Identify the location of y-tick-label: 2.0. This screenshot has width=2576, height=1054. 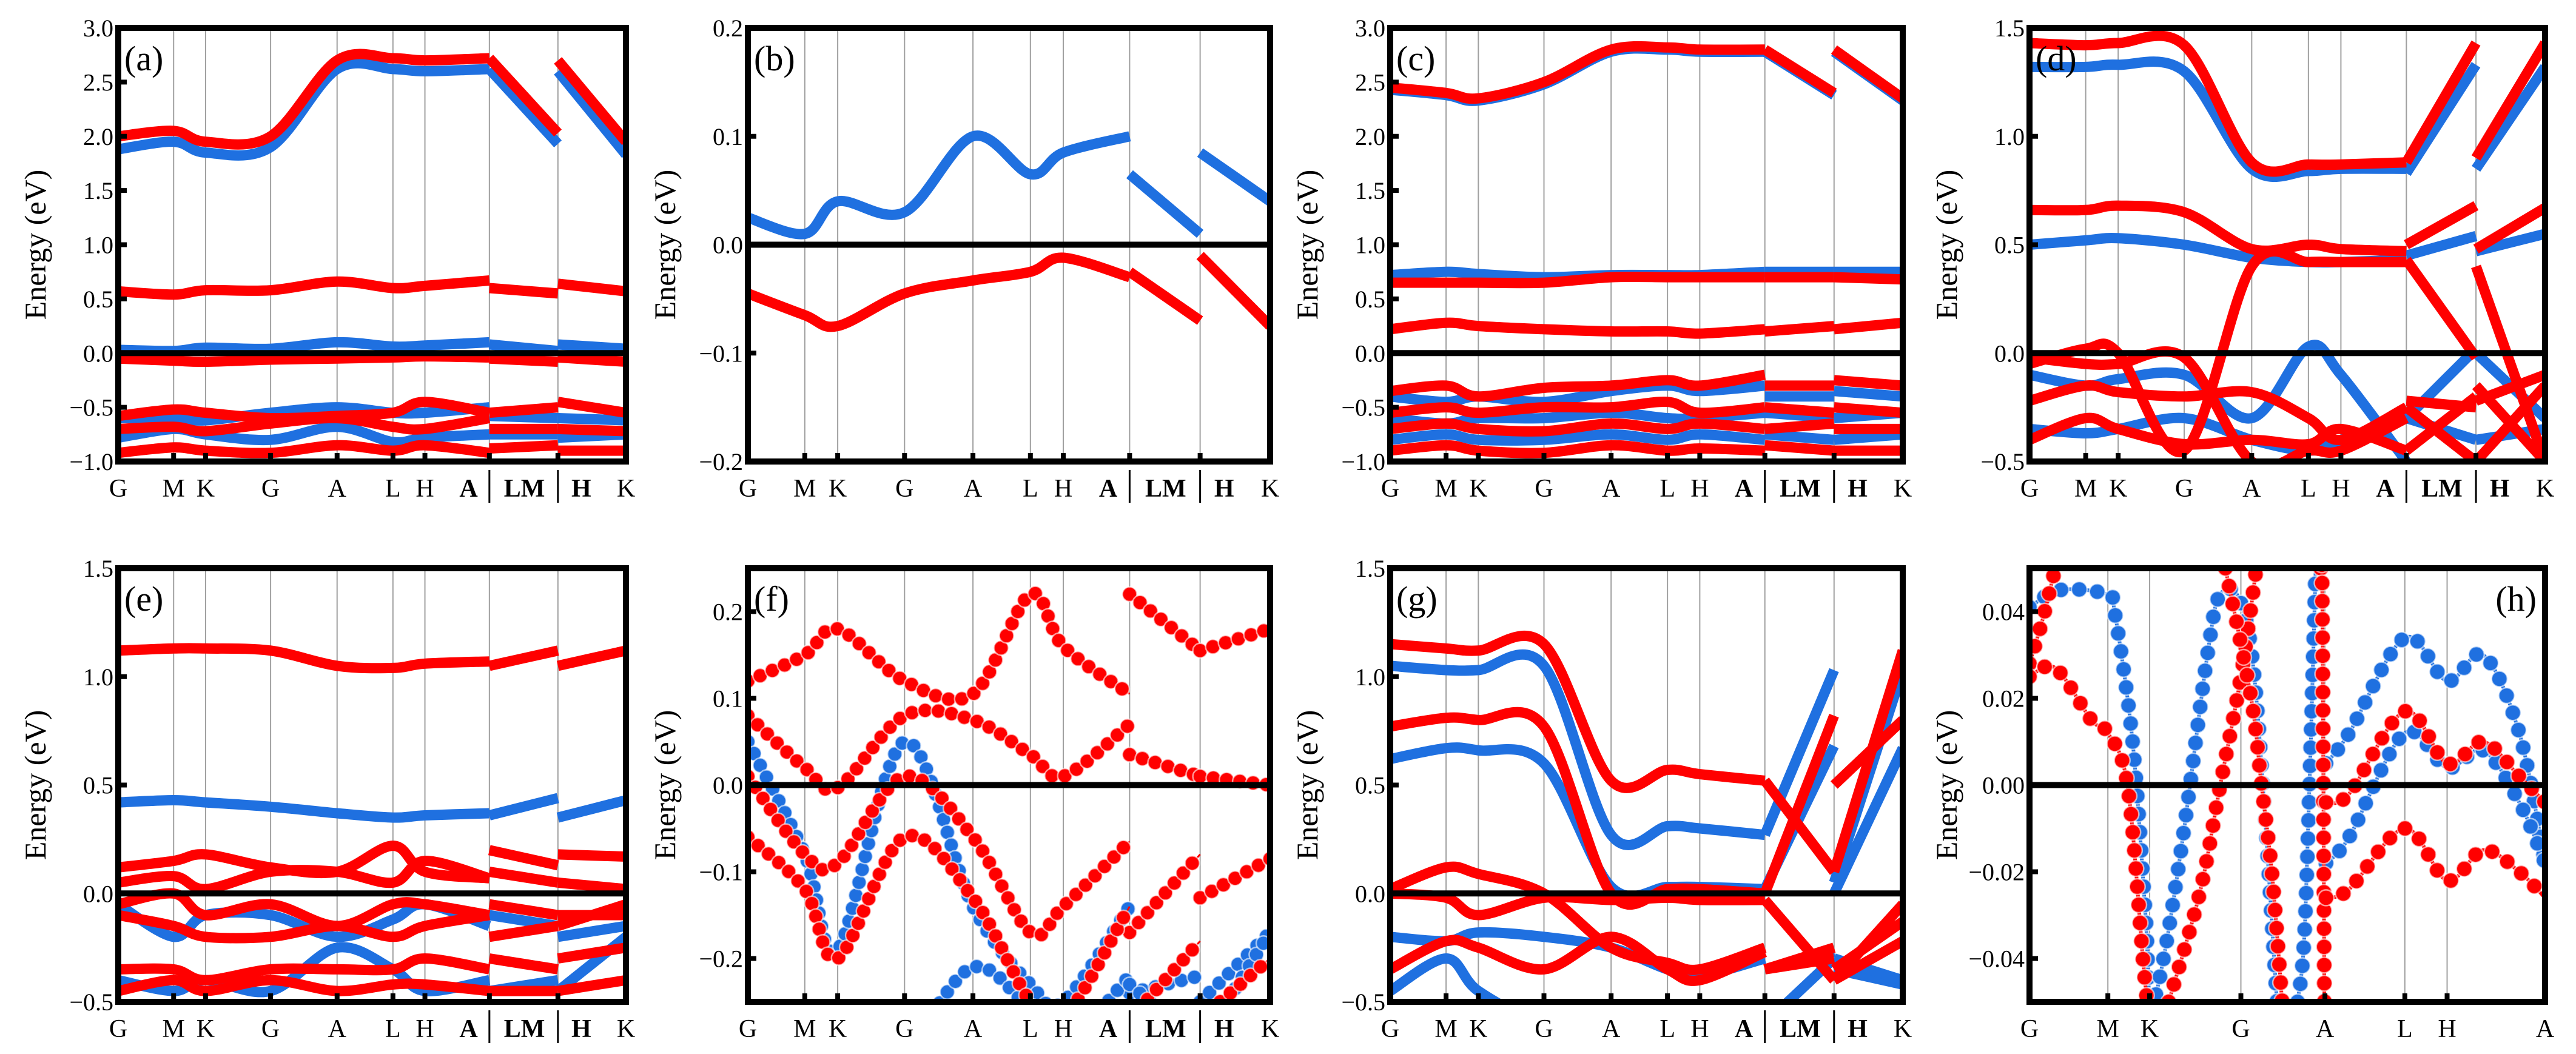
(1370, 136).